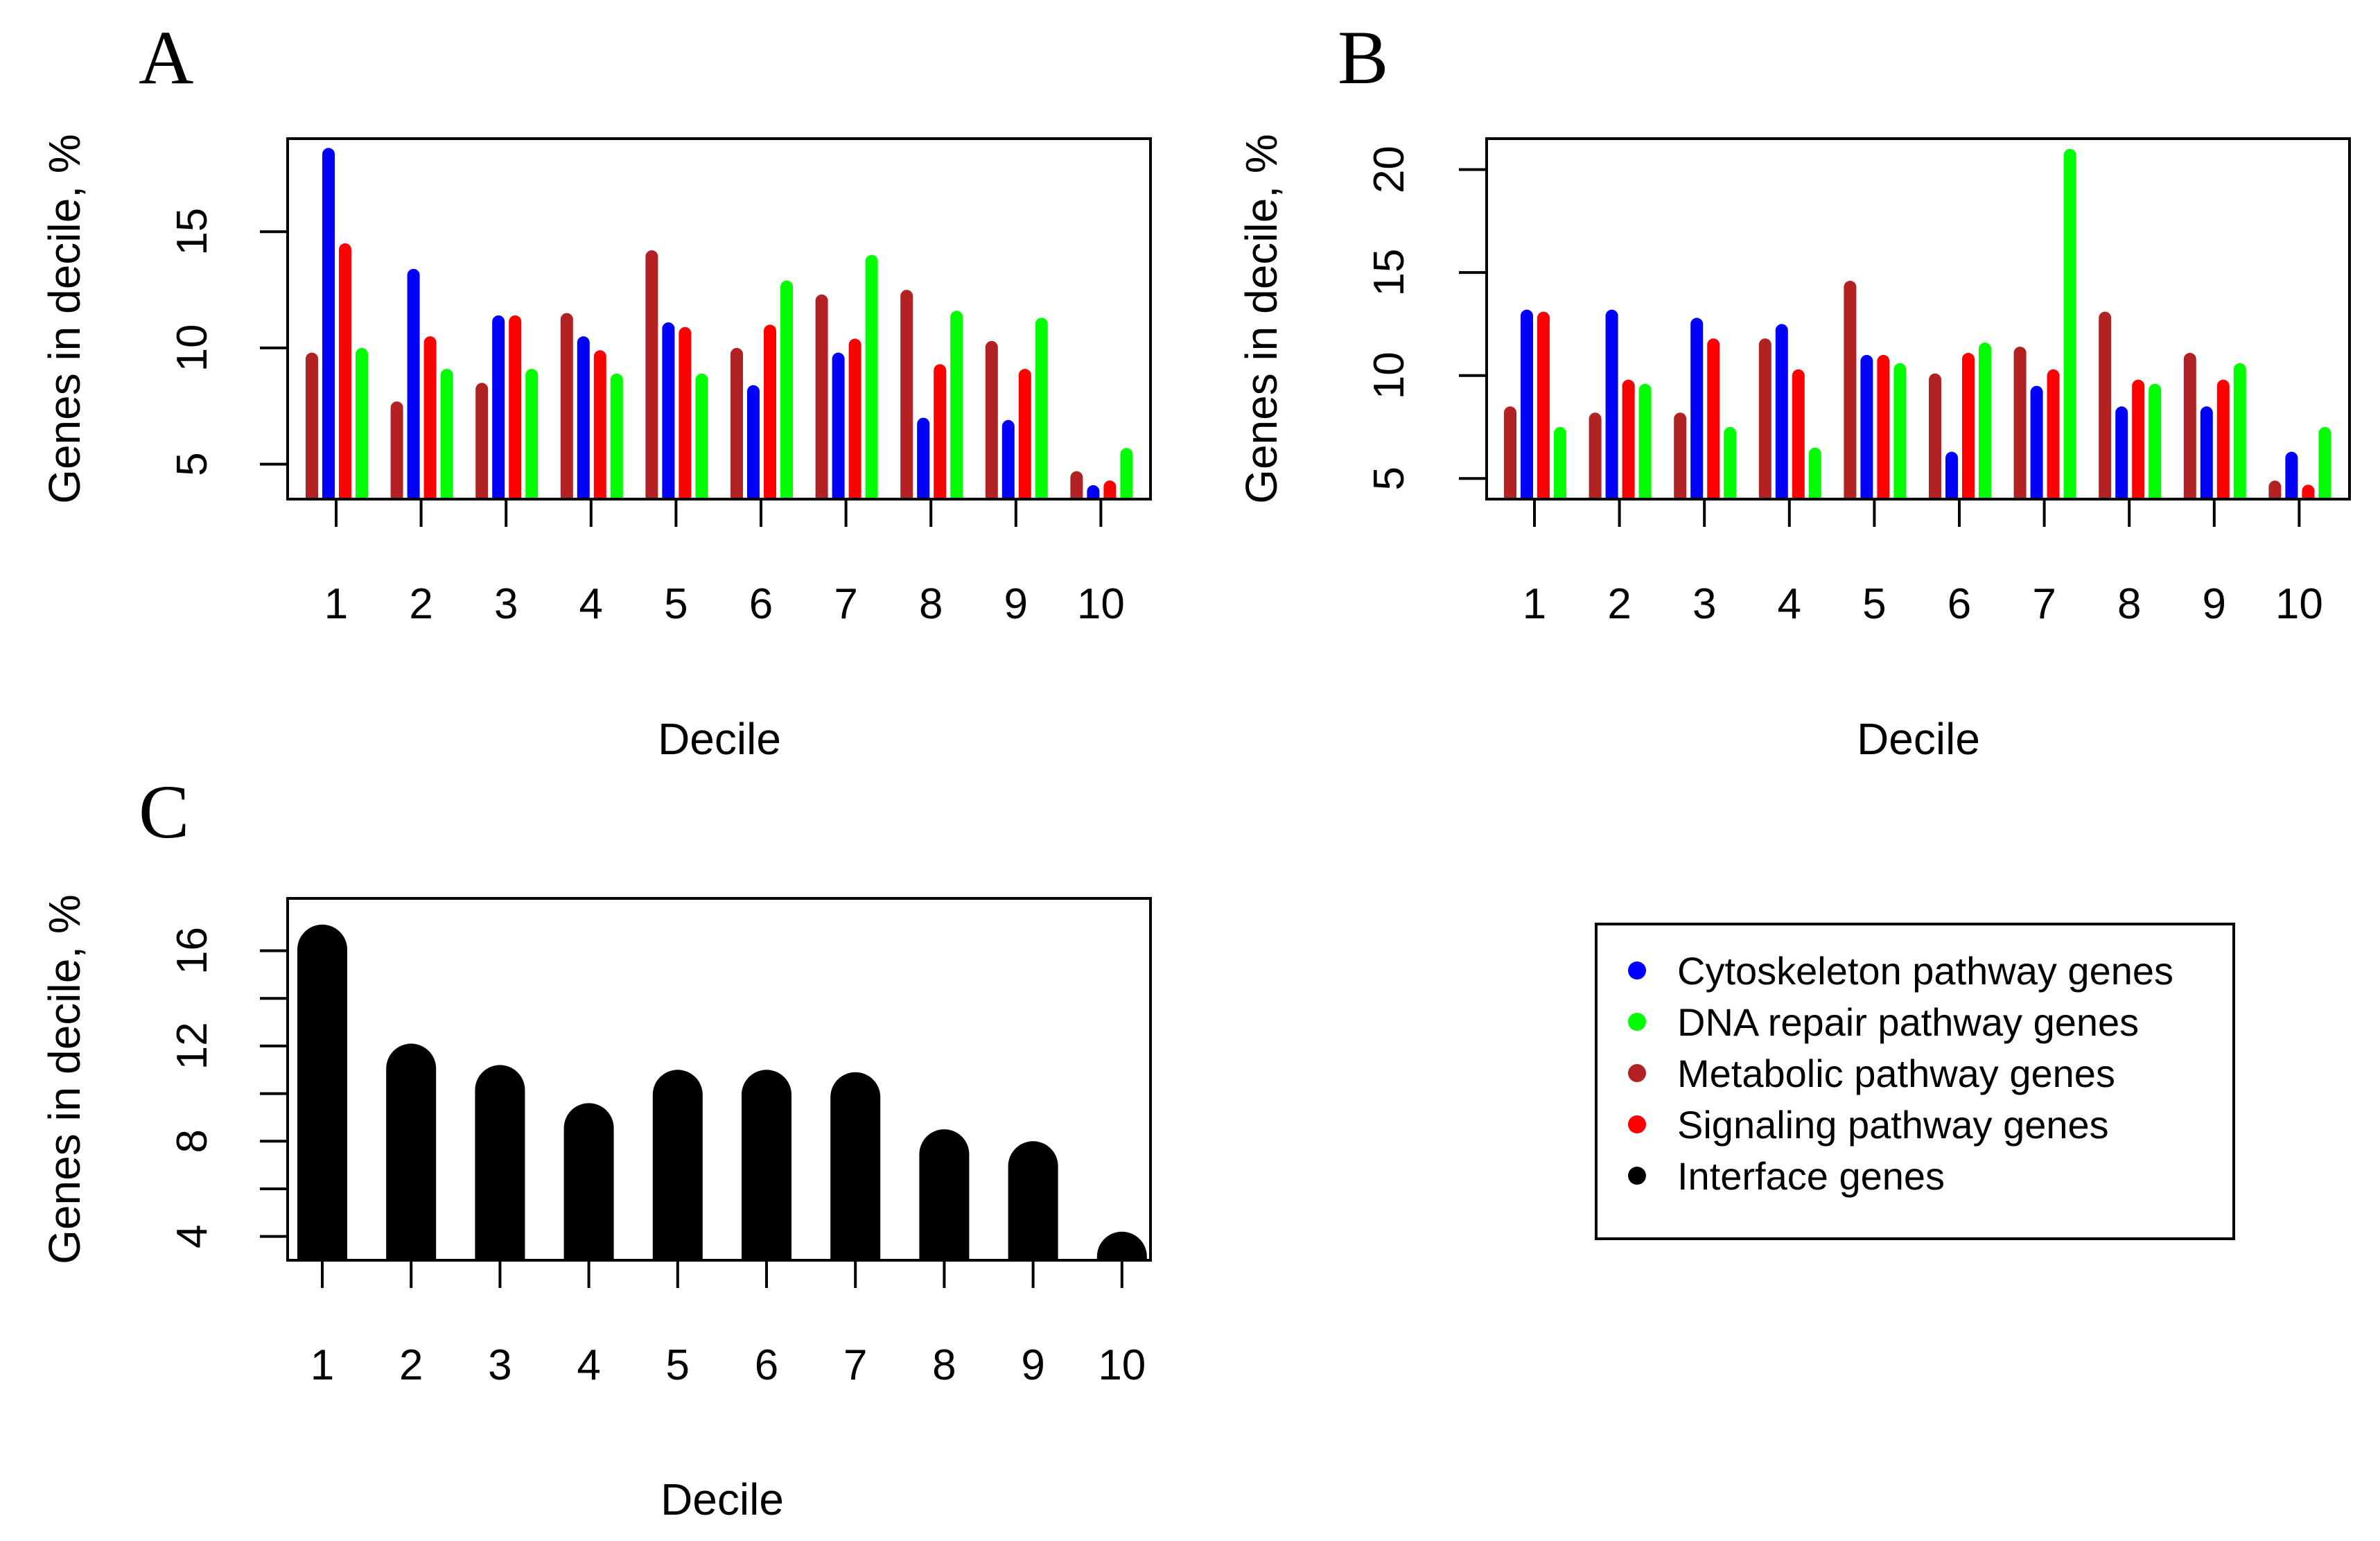 The height and width of the screenshot is (1541, 2380). Describe the element at coordinates (1637, 1022) in the screenshot. I see `legend-swatch-dna` at that location.